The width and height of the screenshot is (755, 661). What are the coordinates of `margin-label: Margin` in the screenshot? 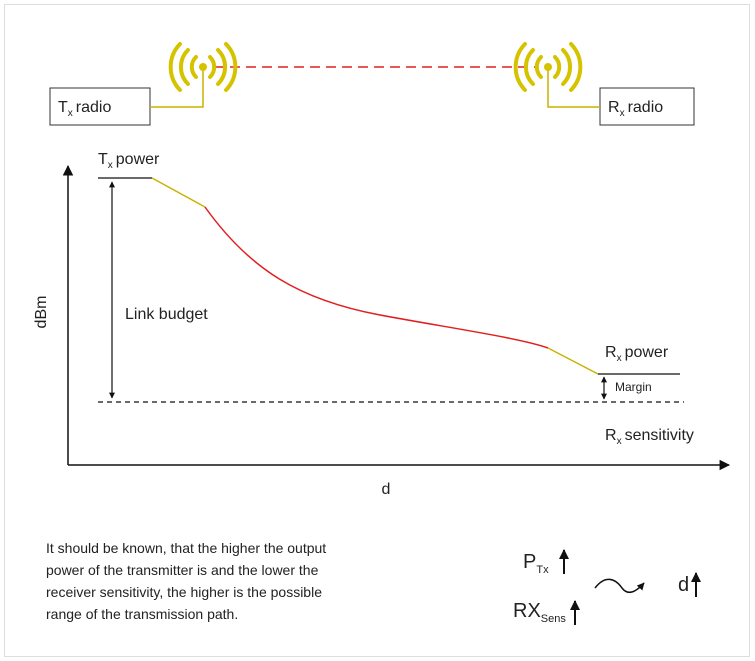 It's located at (633, 387).